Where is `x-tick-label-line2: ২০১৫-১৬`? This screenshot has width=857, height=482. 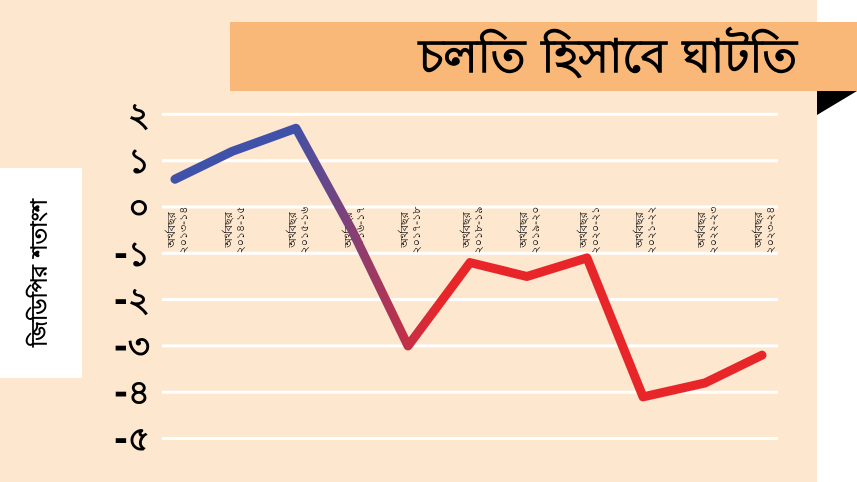
x-tick-label-line2: ২০১৫-১৬ is located at coordinates (304, 230).